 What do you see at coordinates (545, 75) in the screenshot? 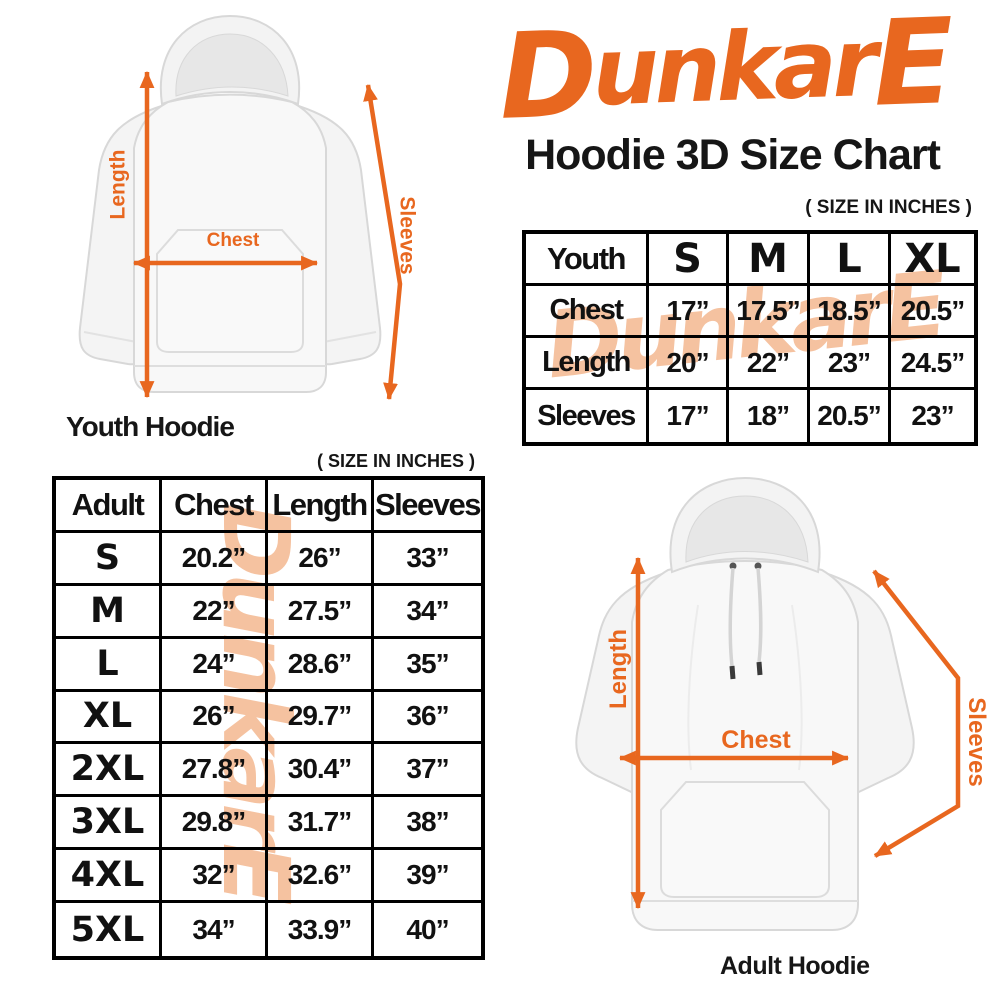
I see `logo-letter-d: D` at bounding box center [545, 75].